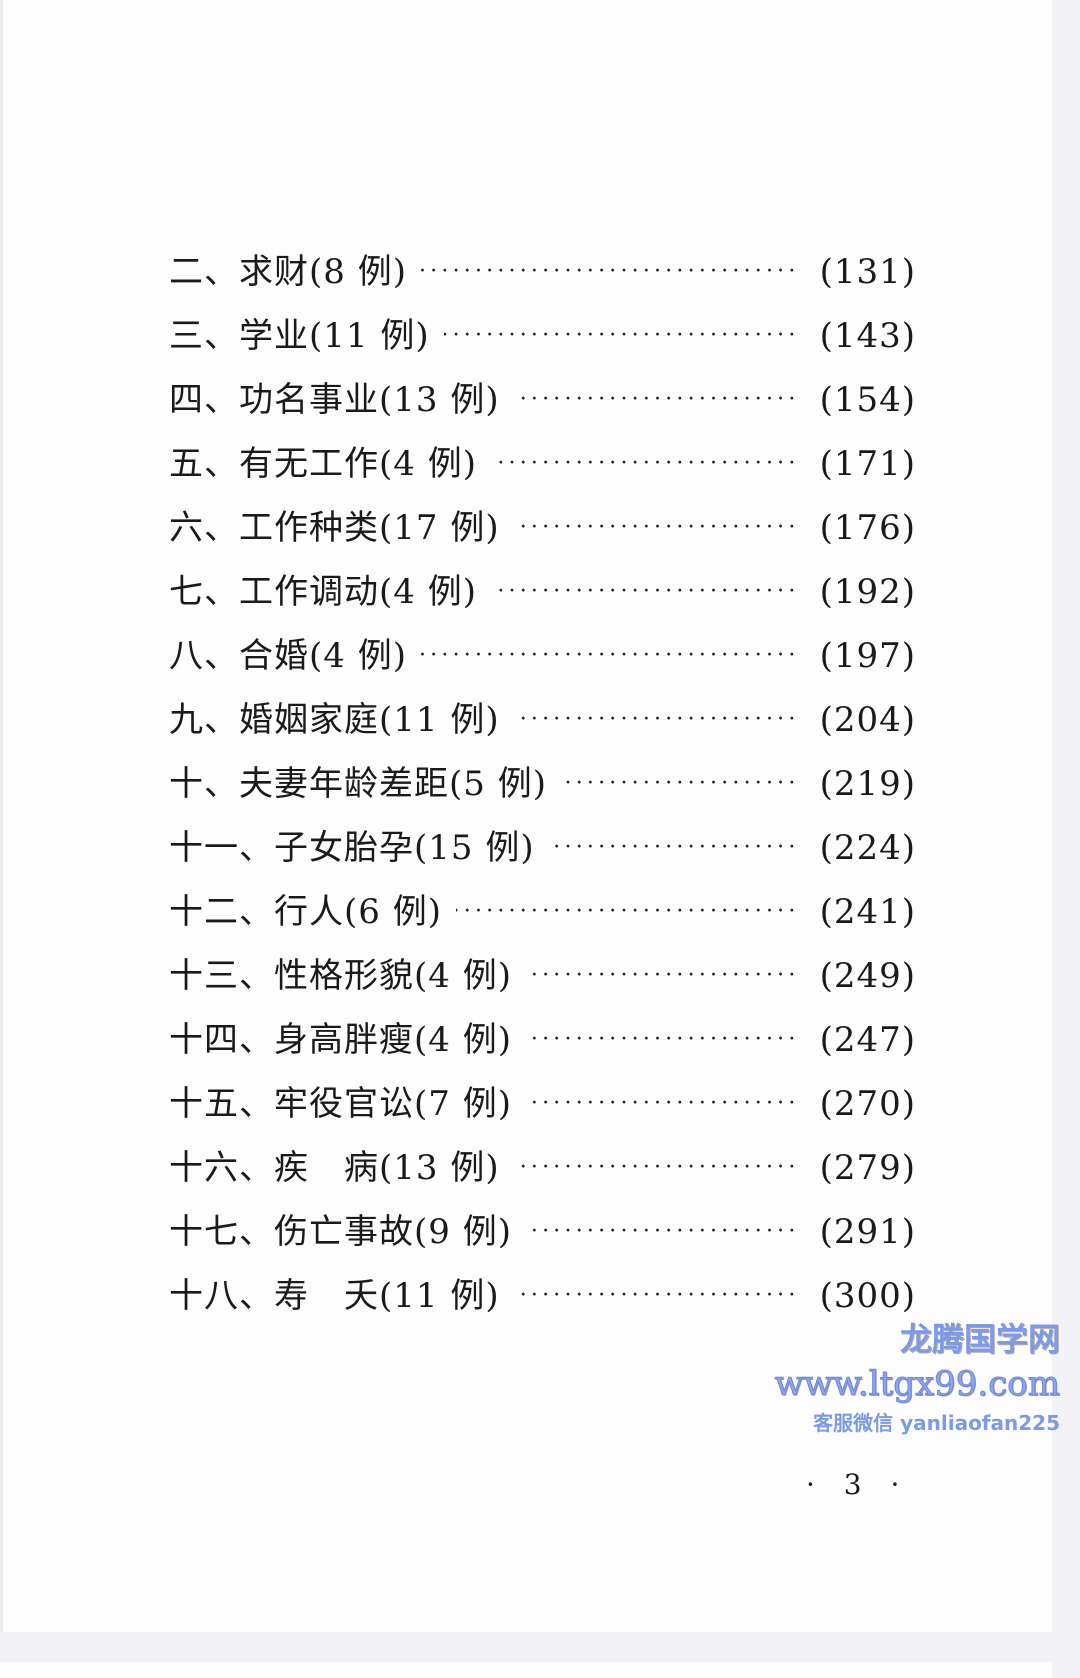 The height and width of the screenshot is (1678, 1080). Describe the element at coordinates (334, 1296) in the screenshot. I see `toc-entry-title: 十八、寿 夭(11 例)` at that location.